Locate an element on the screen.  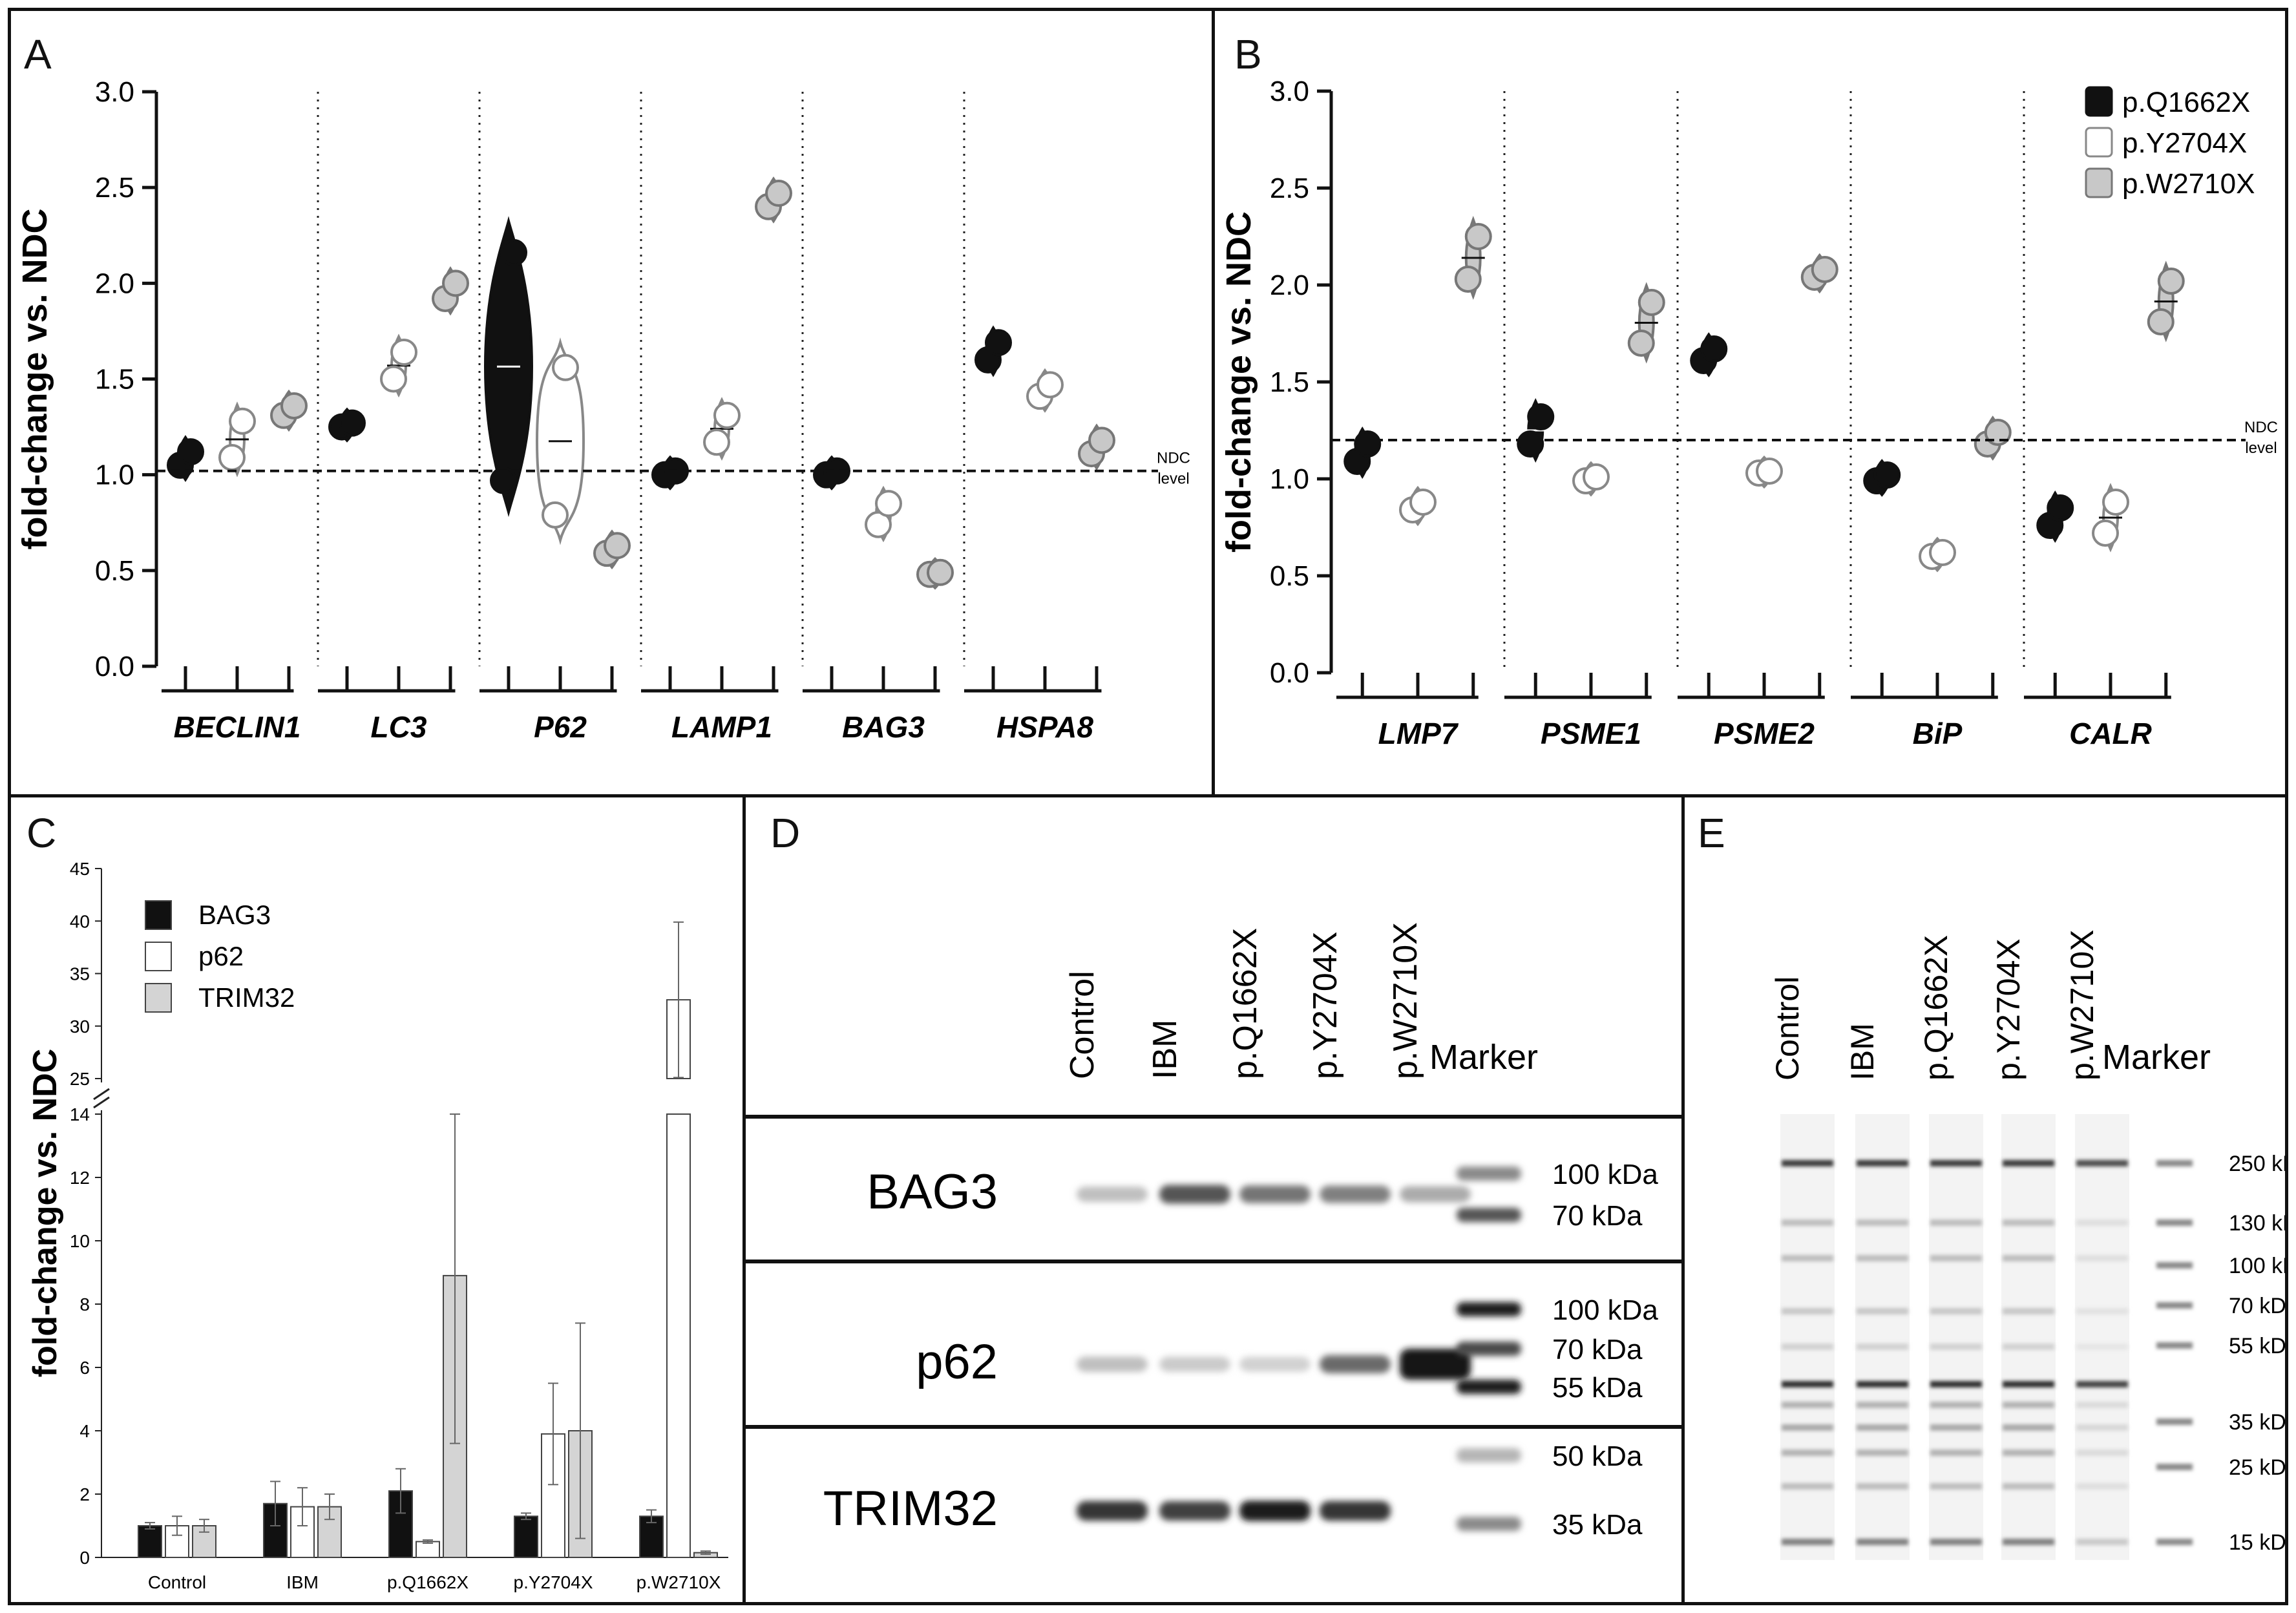
bar-p.Y2704X-BAG3 is located at coordinates (526, 1537).